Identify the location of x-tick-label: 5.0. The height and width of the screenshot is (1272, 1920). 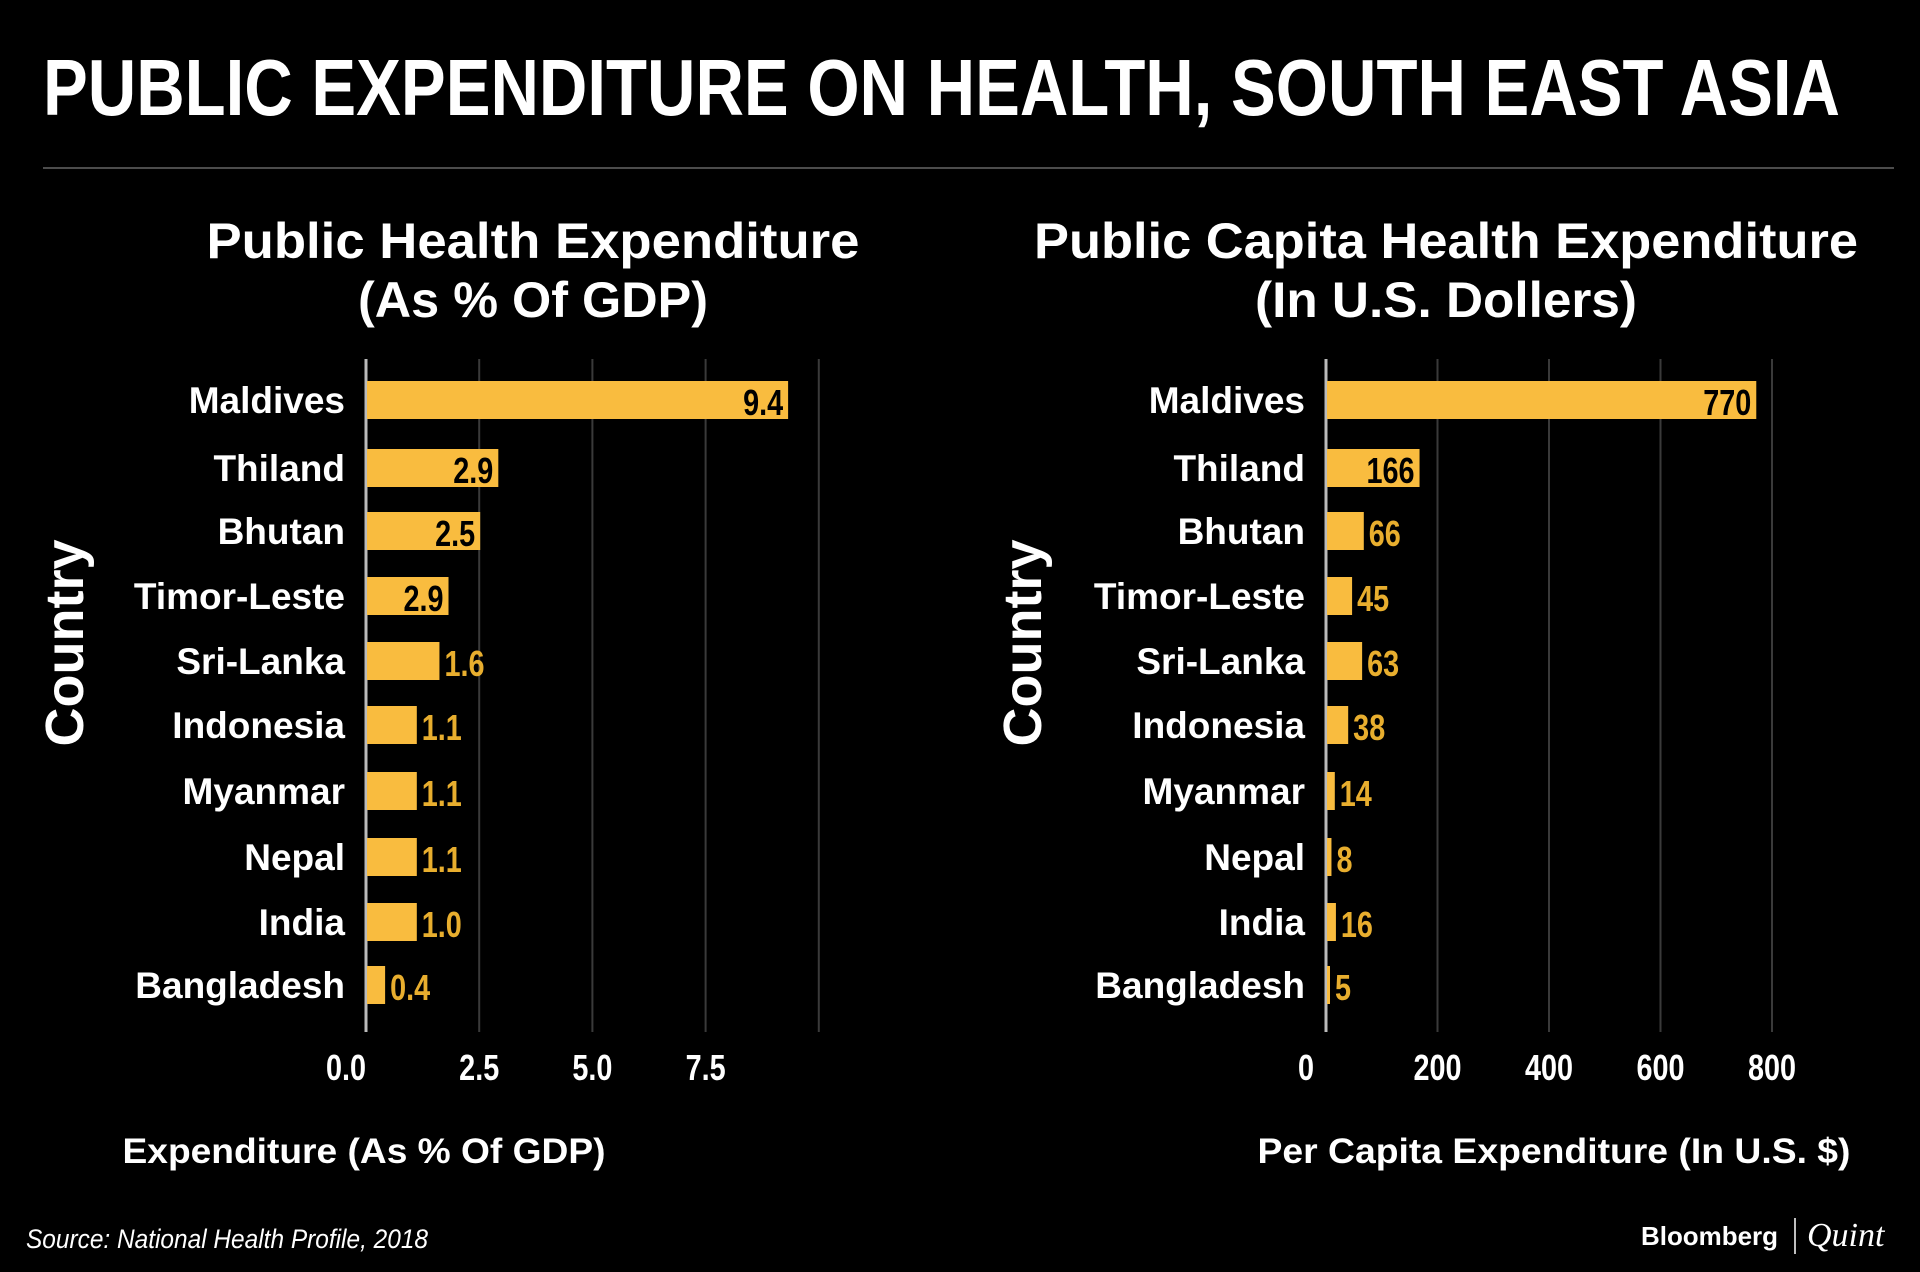
(592, 1067).